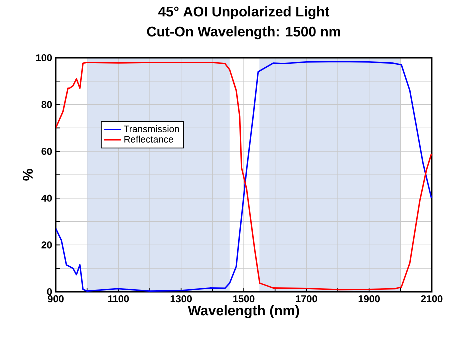  Describe the element at coordinates (432, 299) in the screenshot. I see `x-tick-label: 2100` at that location.